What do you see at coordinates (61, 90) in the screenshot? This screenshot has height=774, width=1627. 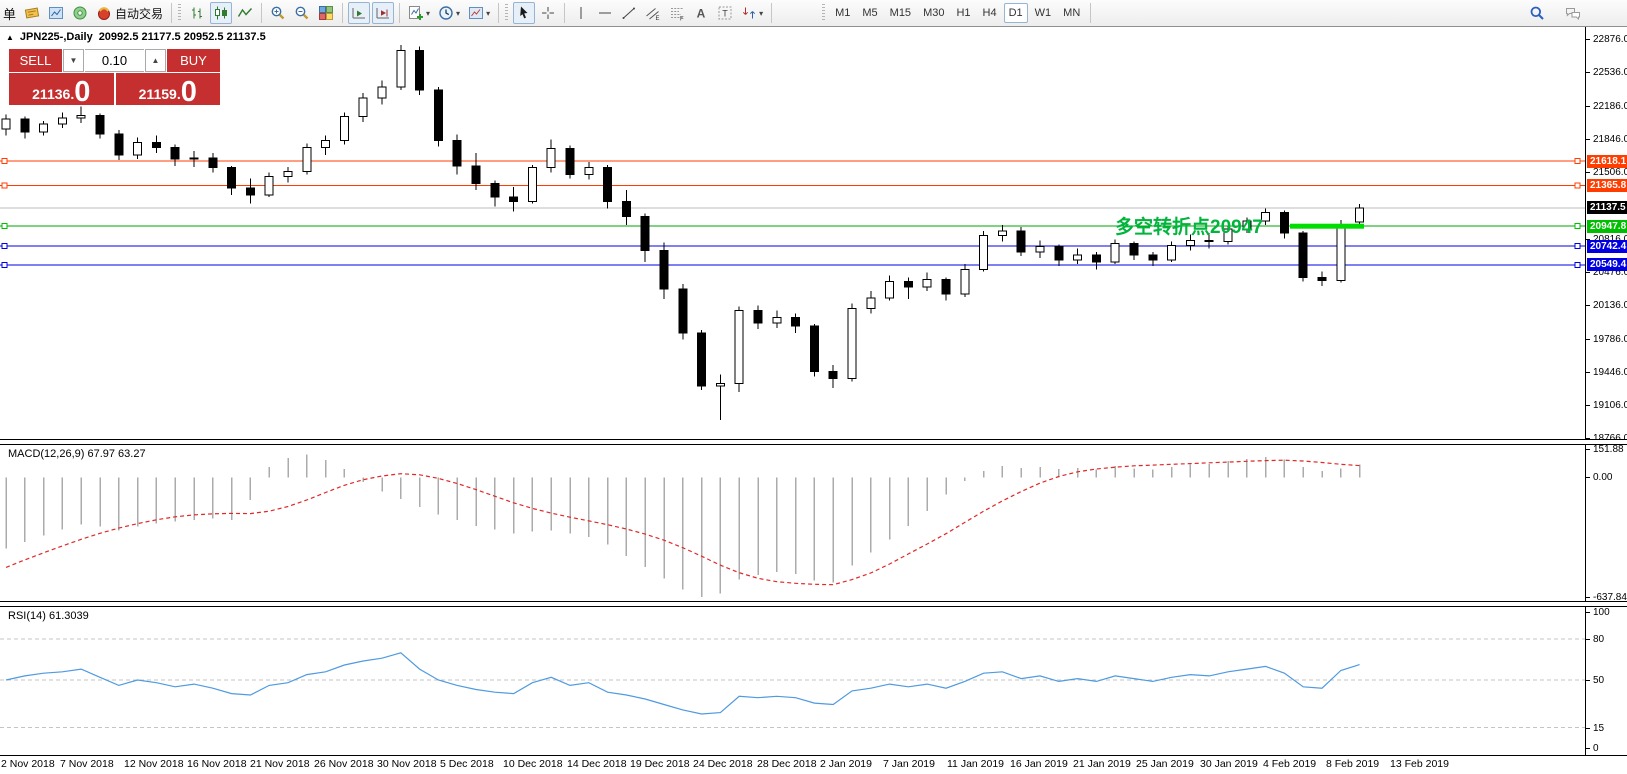 I see `sell-price: 21136 . 0` at bounding box center [61, 90].